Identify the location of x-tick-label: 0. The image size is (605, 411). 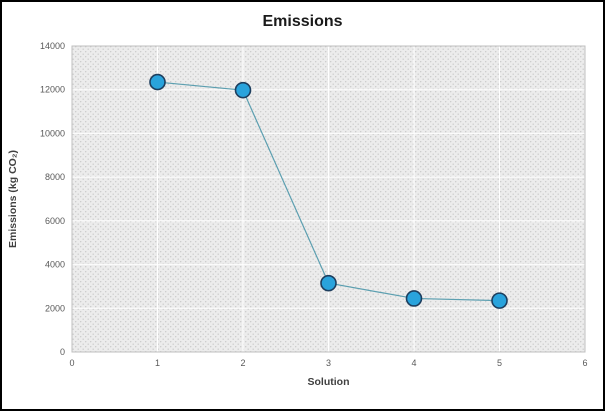
(71, 363).